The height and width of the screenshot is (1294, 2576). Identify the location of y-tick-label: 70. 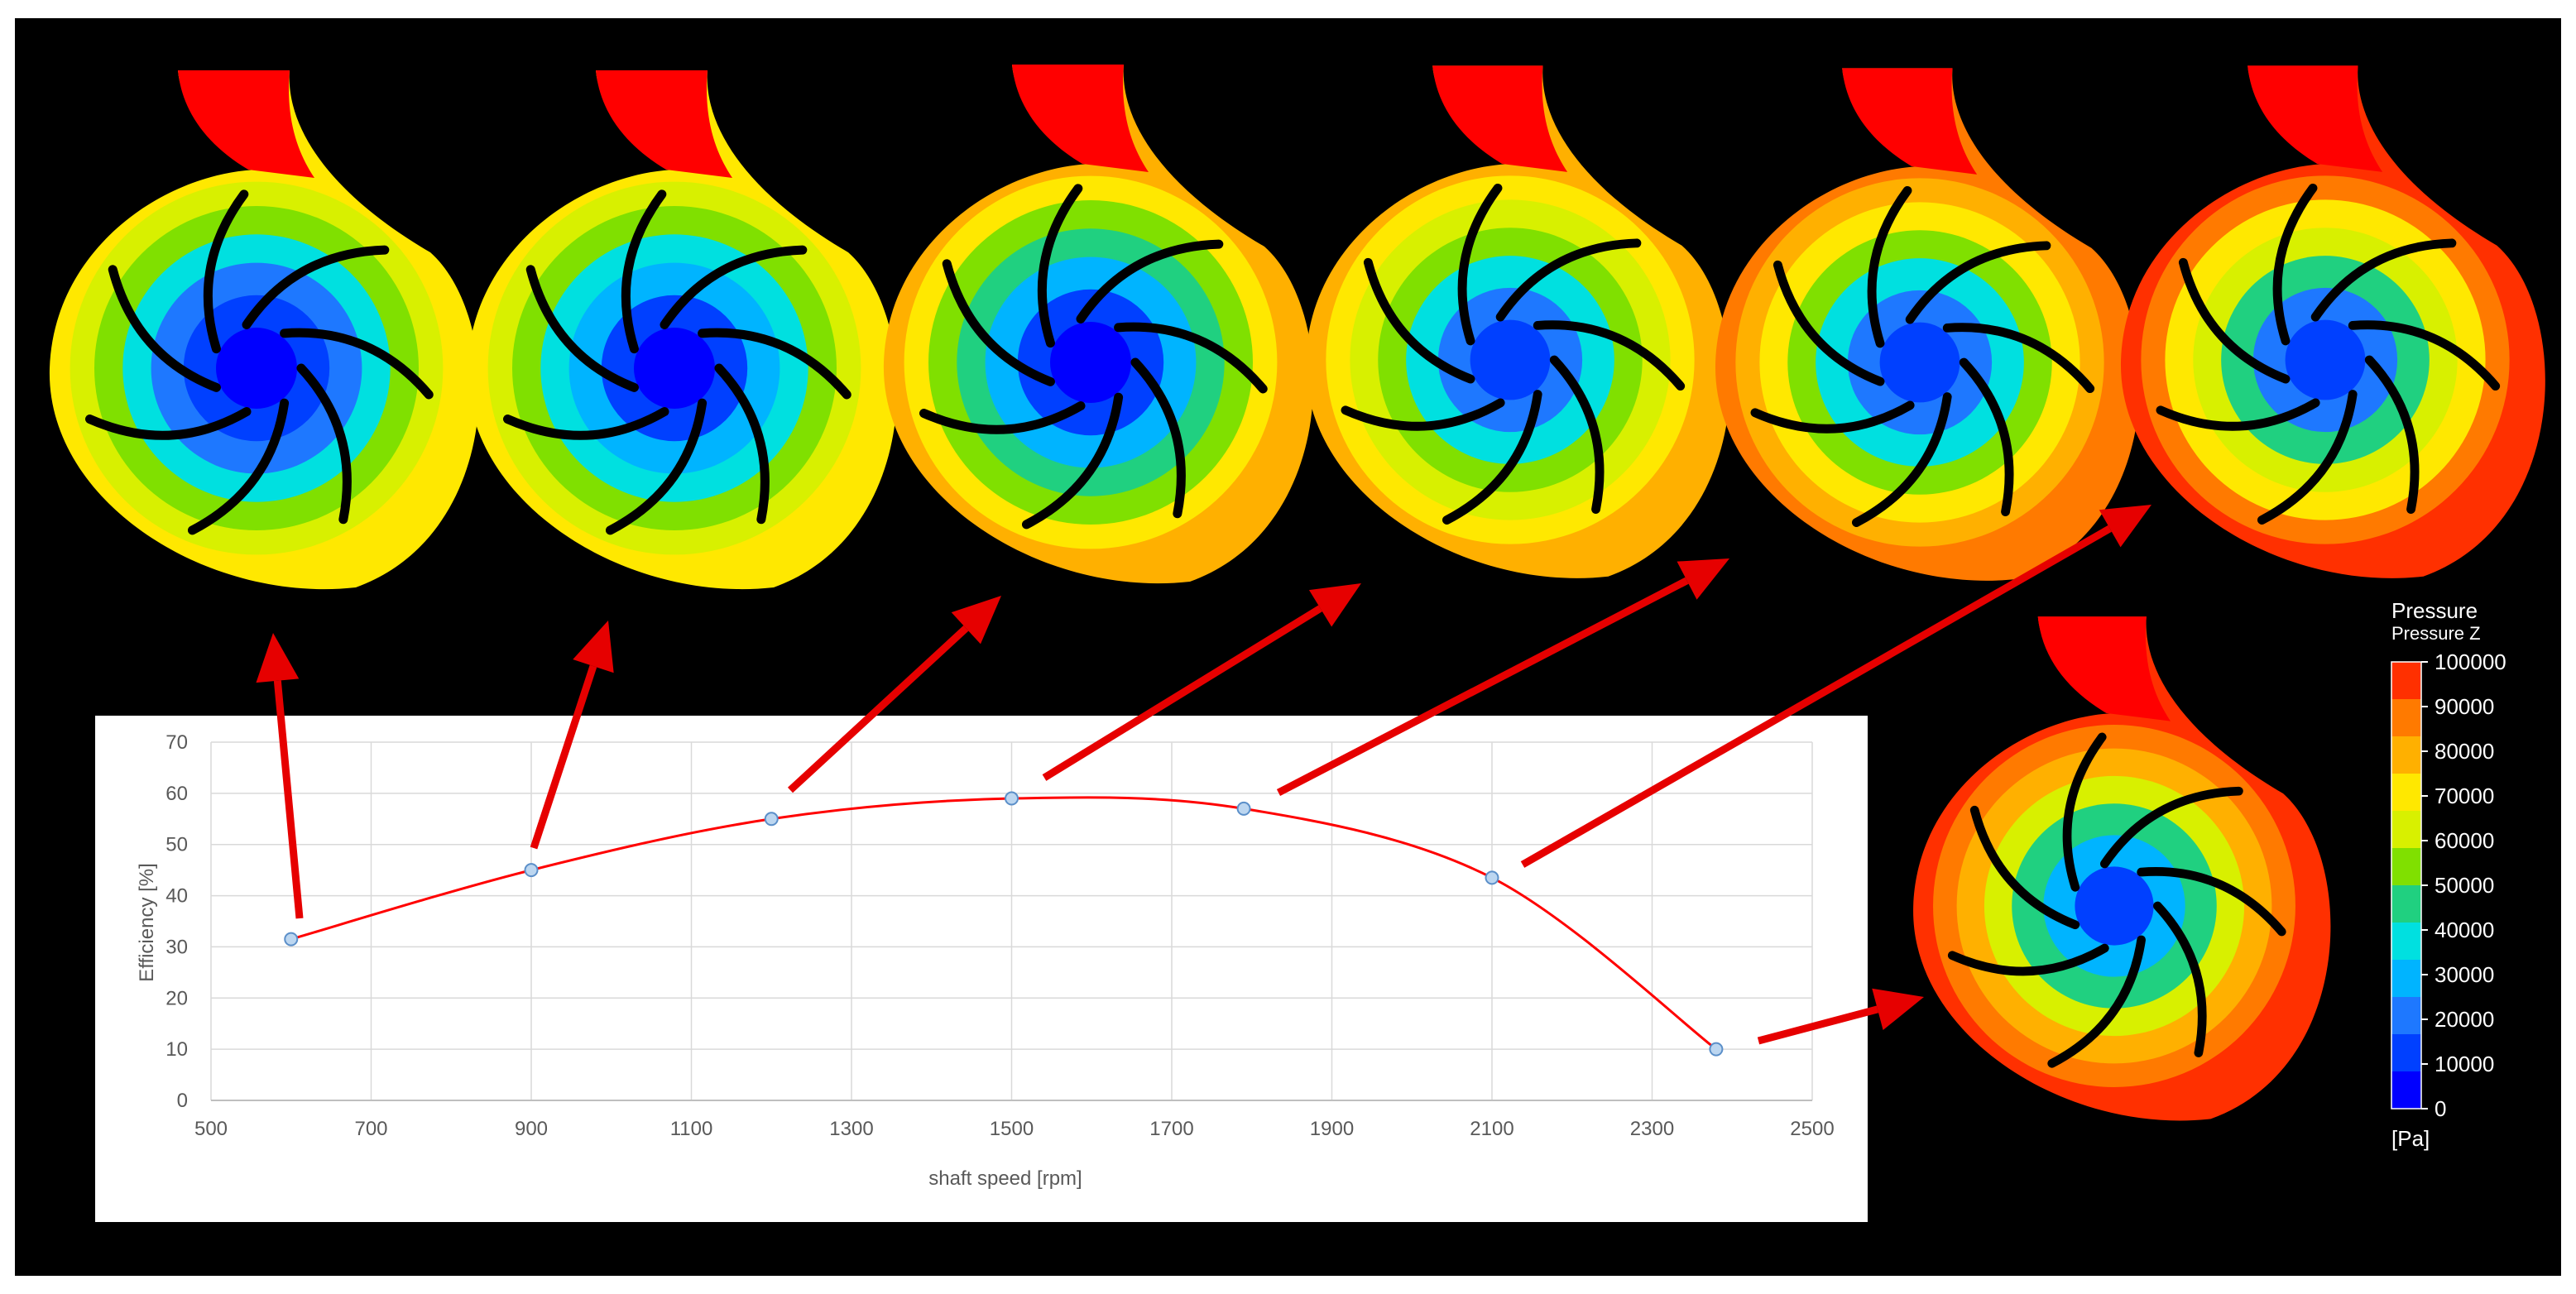
(177, 742).